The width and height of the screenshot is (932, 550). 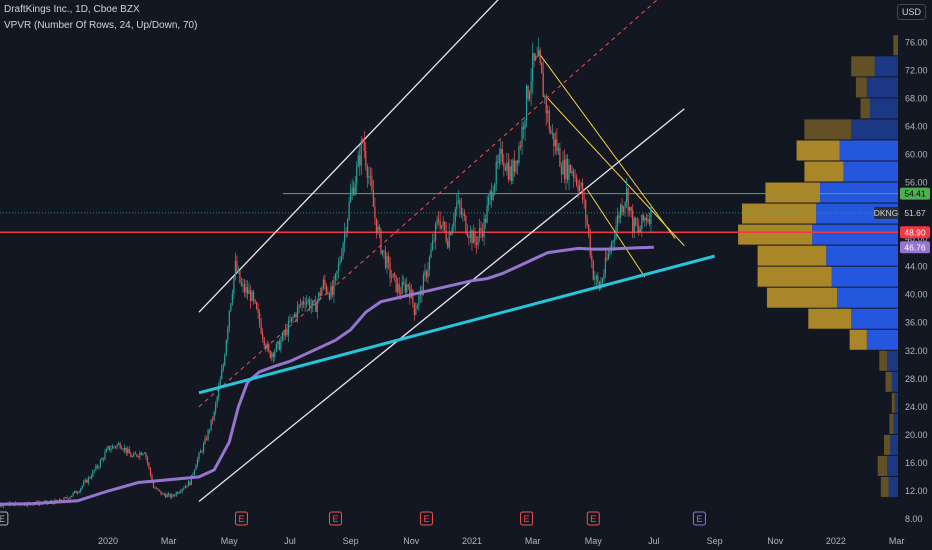 What do you see at coordinates (911, 12) in the screenshot?
I see `currency-button: USD` at bounding box center [911, 12].